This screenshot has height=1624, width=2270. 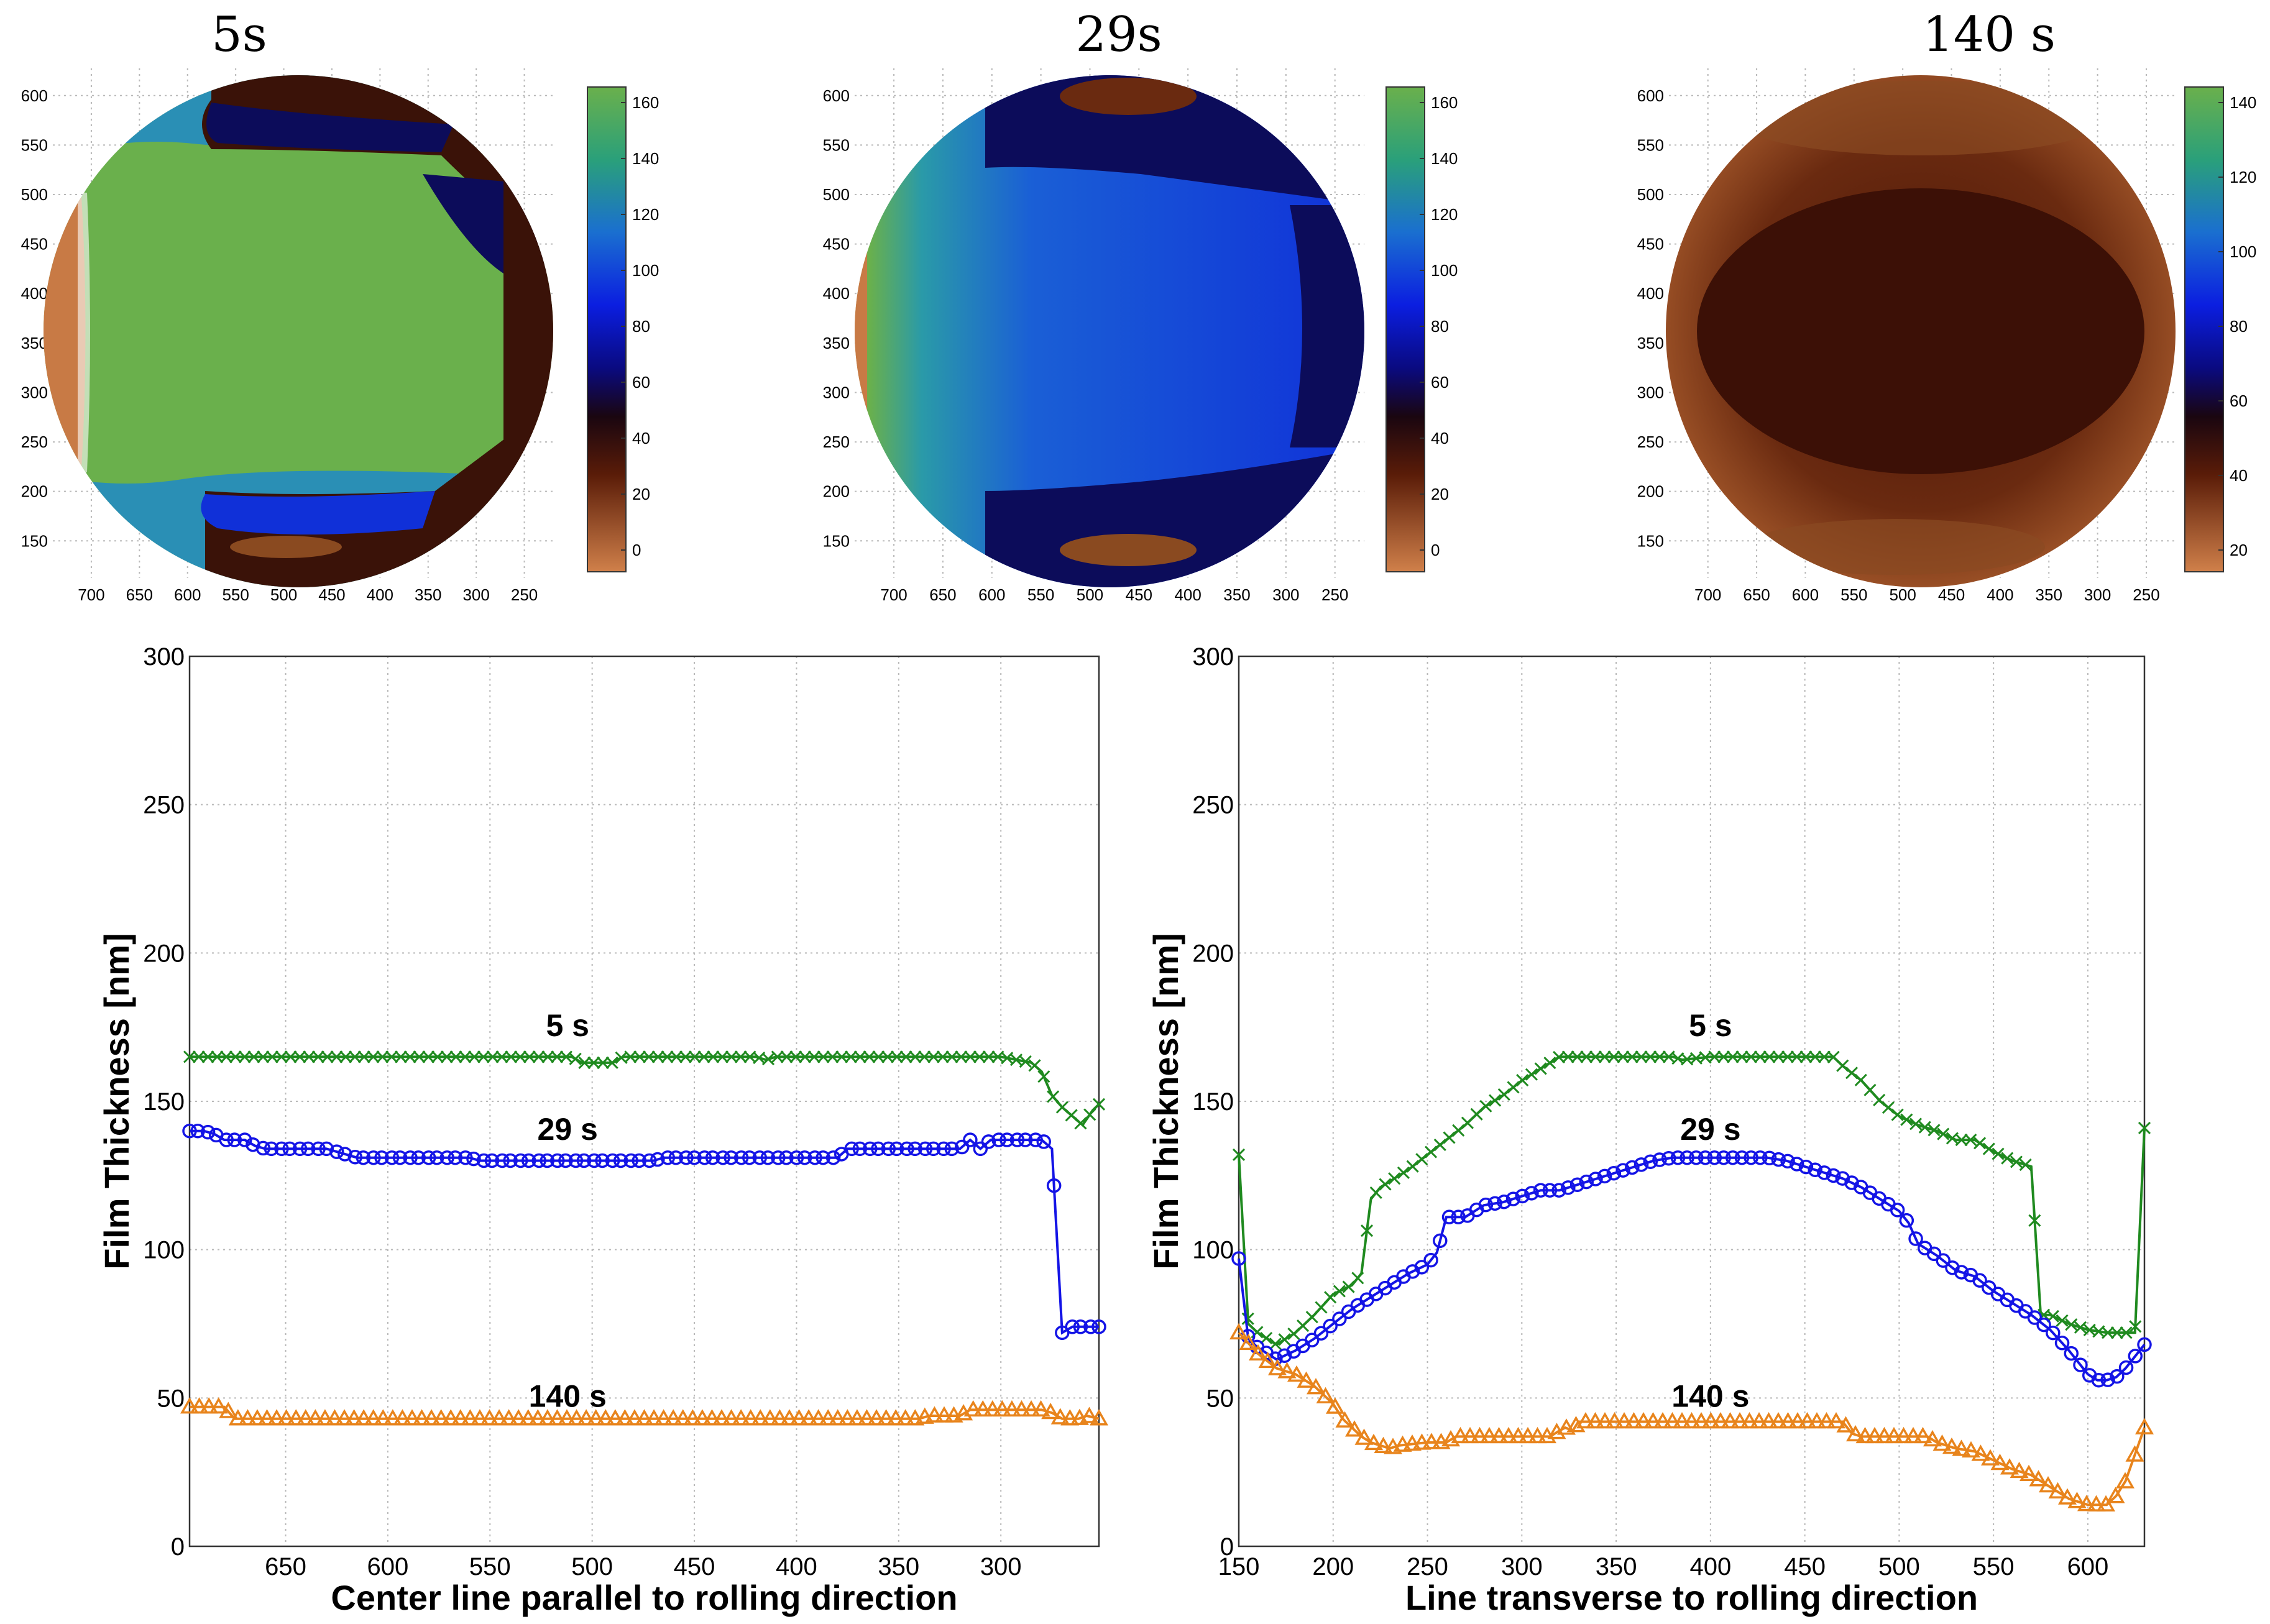 I want to click on map-x-tick: 700, so click(x=893, y=594).